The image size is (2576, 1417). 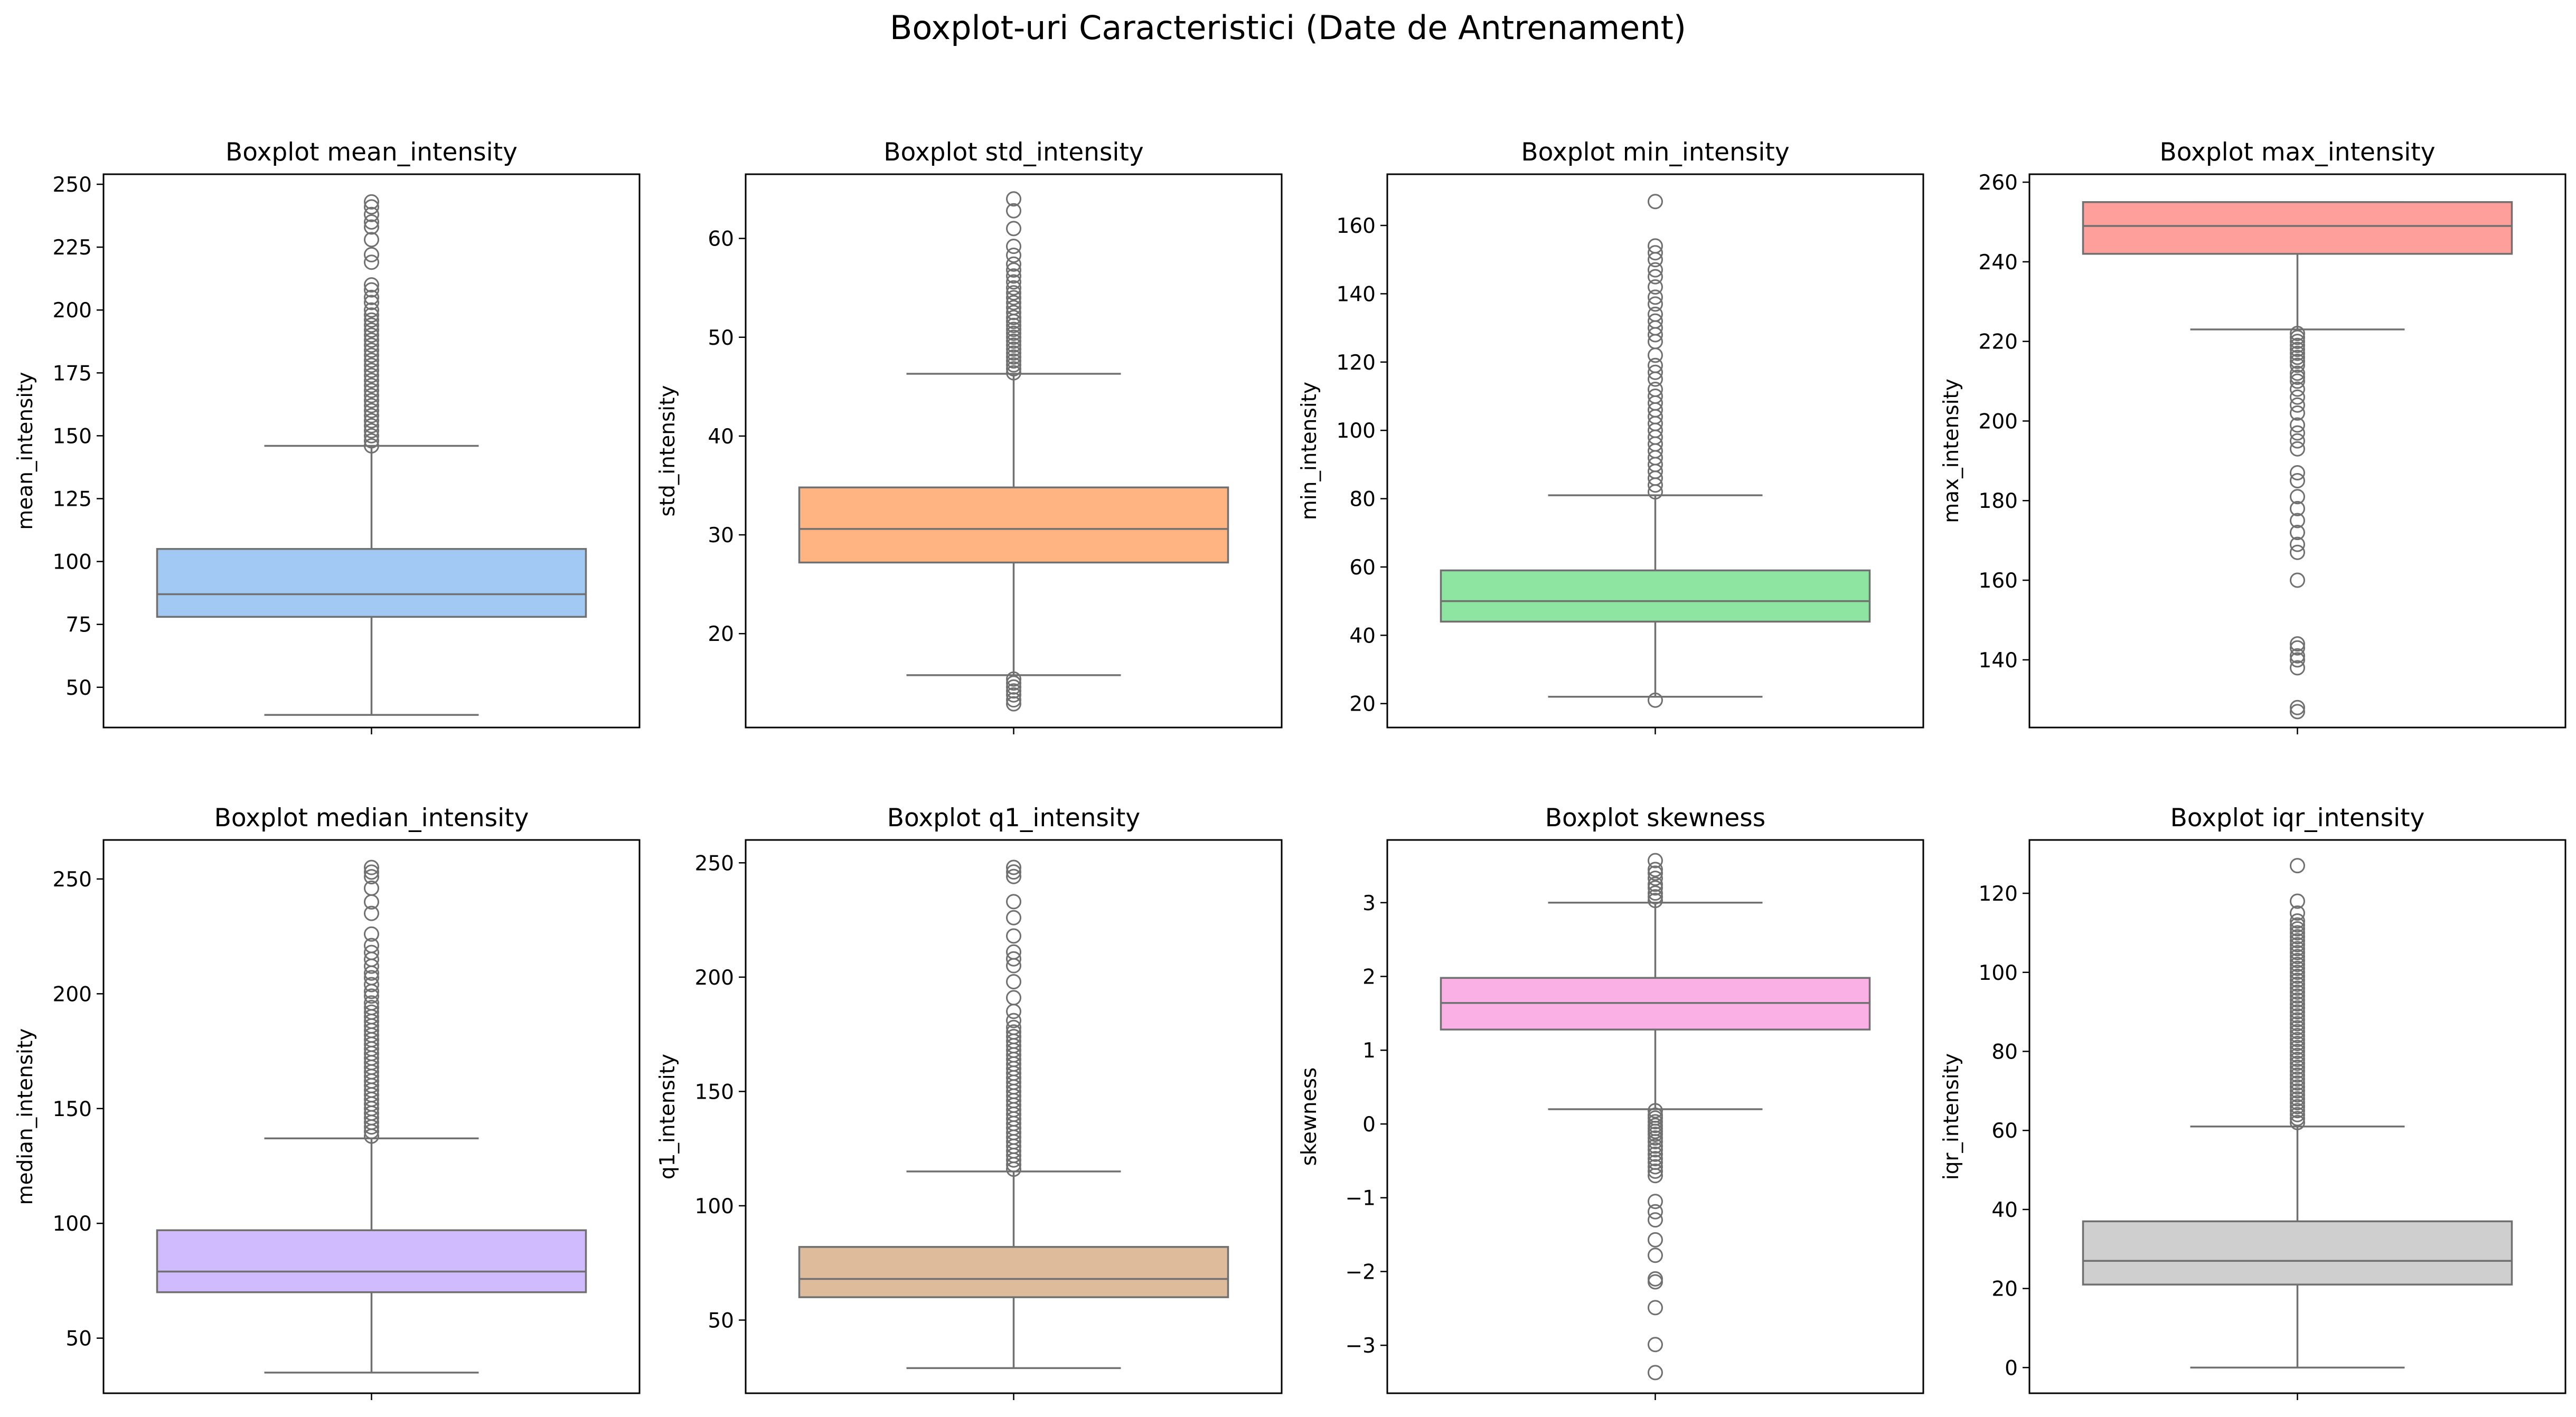 I want to click on y-axis-label: iqr_intensity, so click(x=1951, y=1117).